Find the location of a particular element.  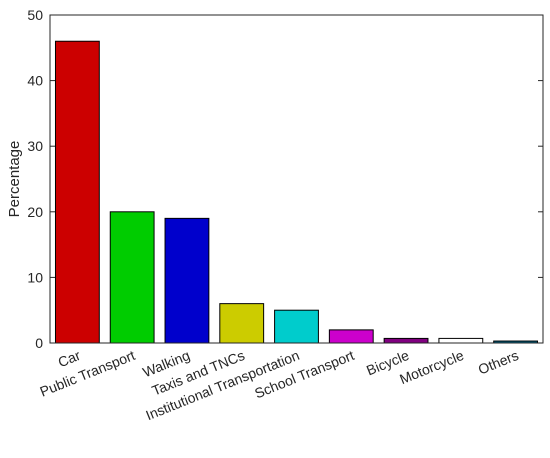

y-tick-label: 10 is located at coordinates (35, 277).